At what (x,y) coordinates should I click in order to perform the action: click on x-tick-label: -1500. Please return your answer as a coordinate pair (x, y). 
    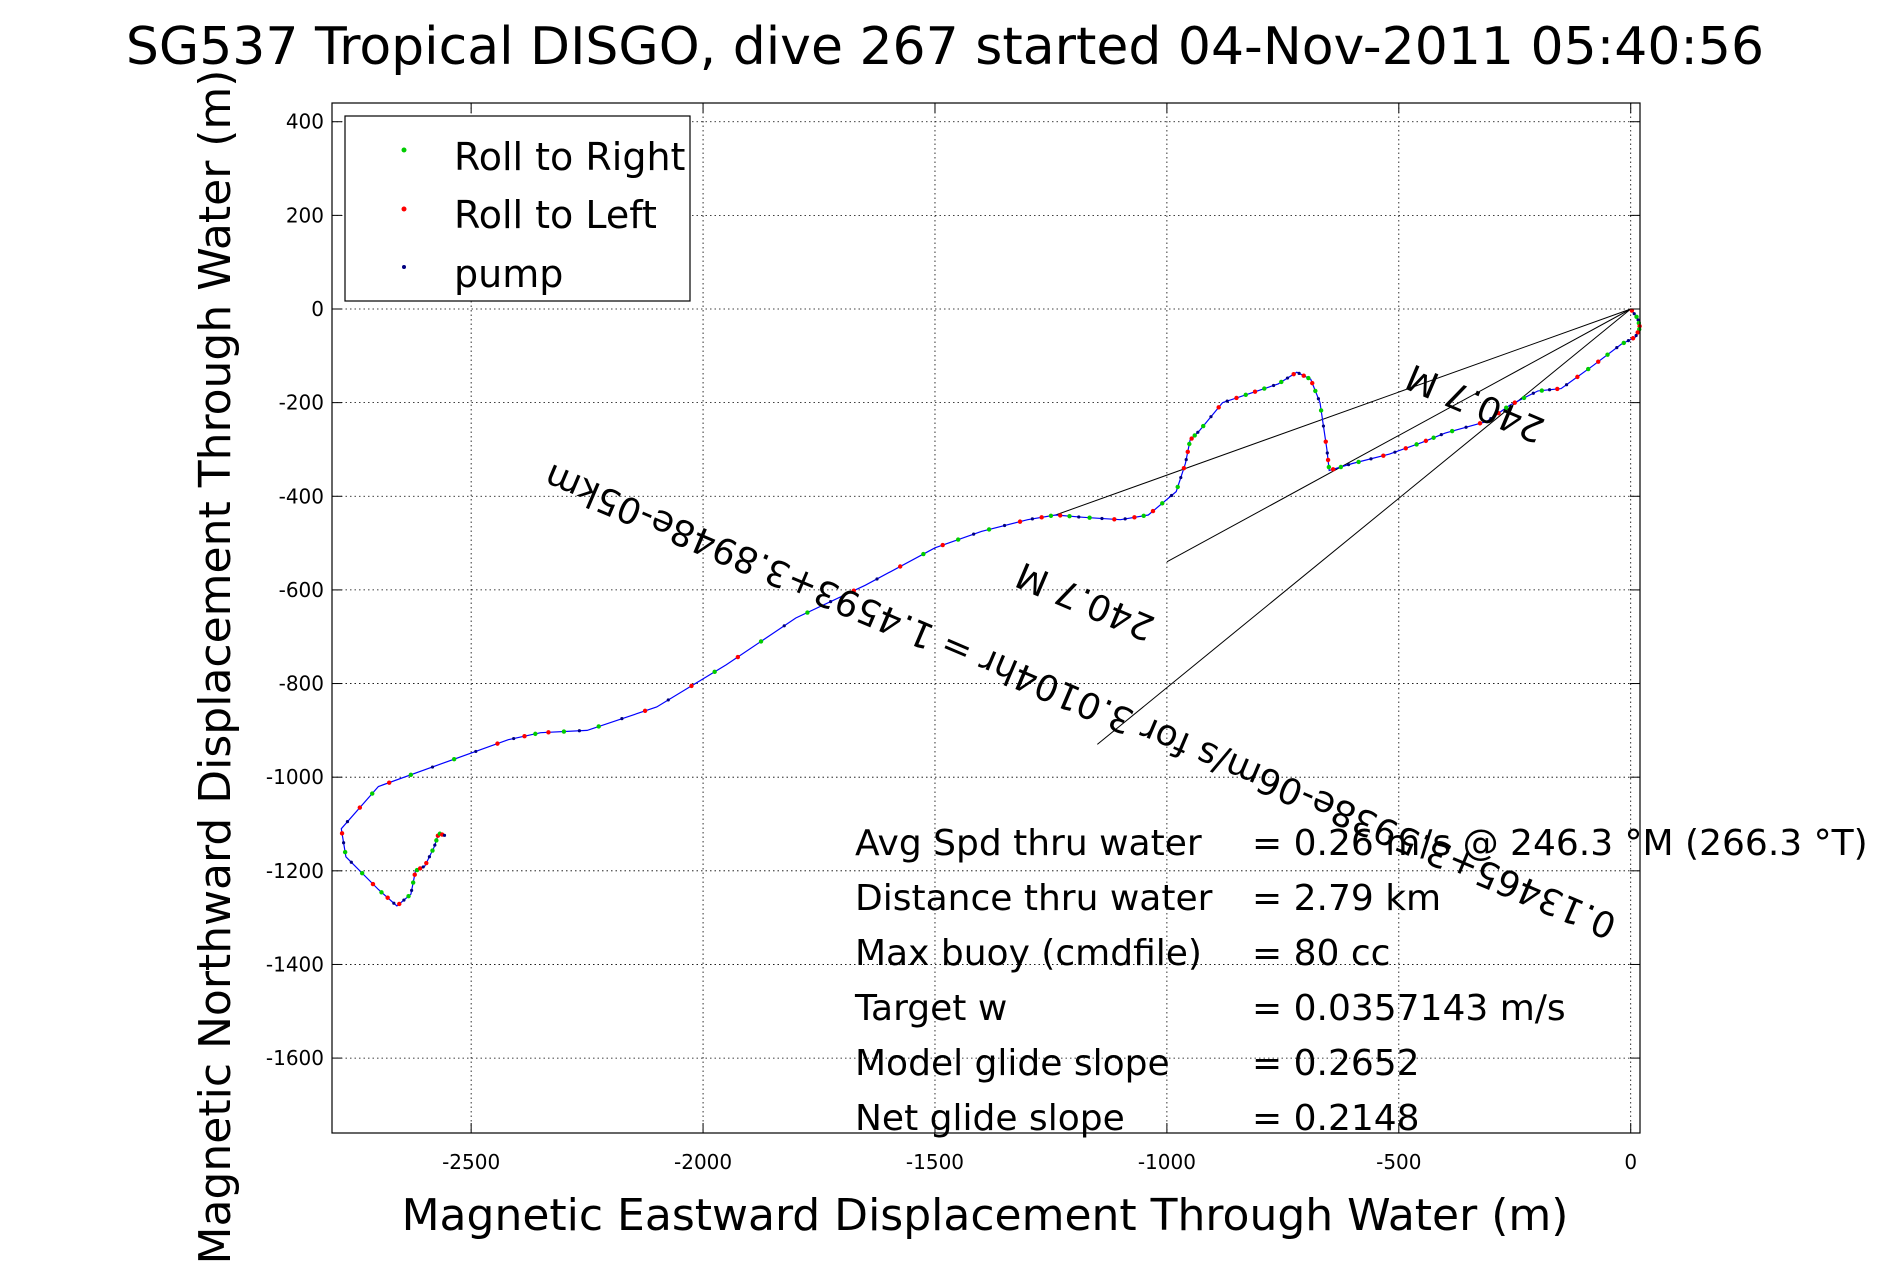
    Looking at the image, I should click on (935, 1162).